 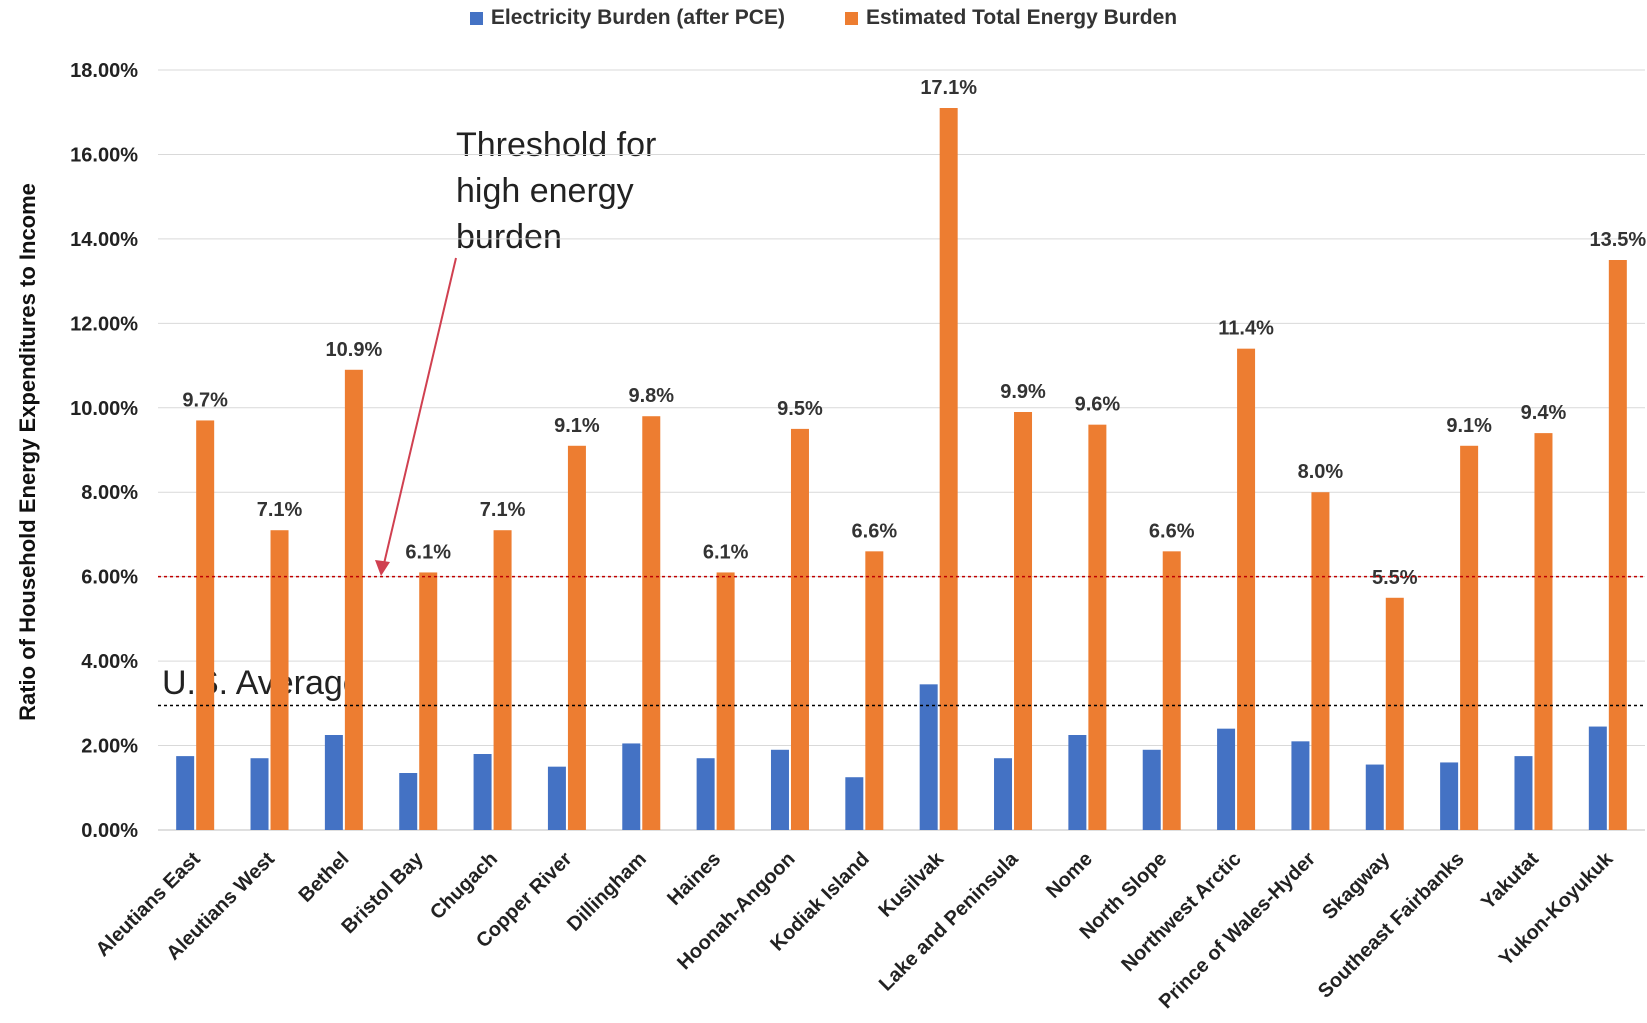 I want to click on x-tick-label: Dillingham, so click(x=607, y=892).